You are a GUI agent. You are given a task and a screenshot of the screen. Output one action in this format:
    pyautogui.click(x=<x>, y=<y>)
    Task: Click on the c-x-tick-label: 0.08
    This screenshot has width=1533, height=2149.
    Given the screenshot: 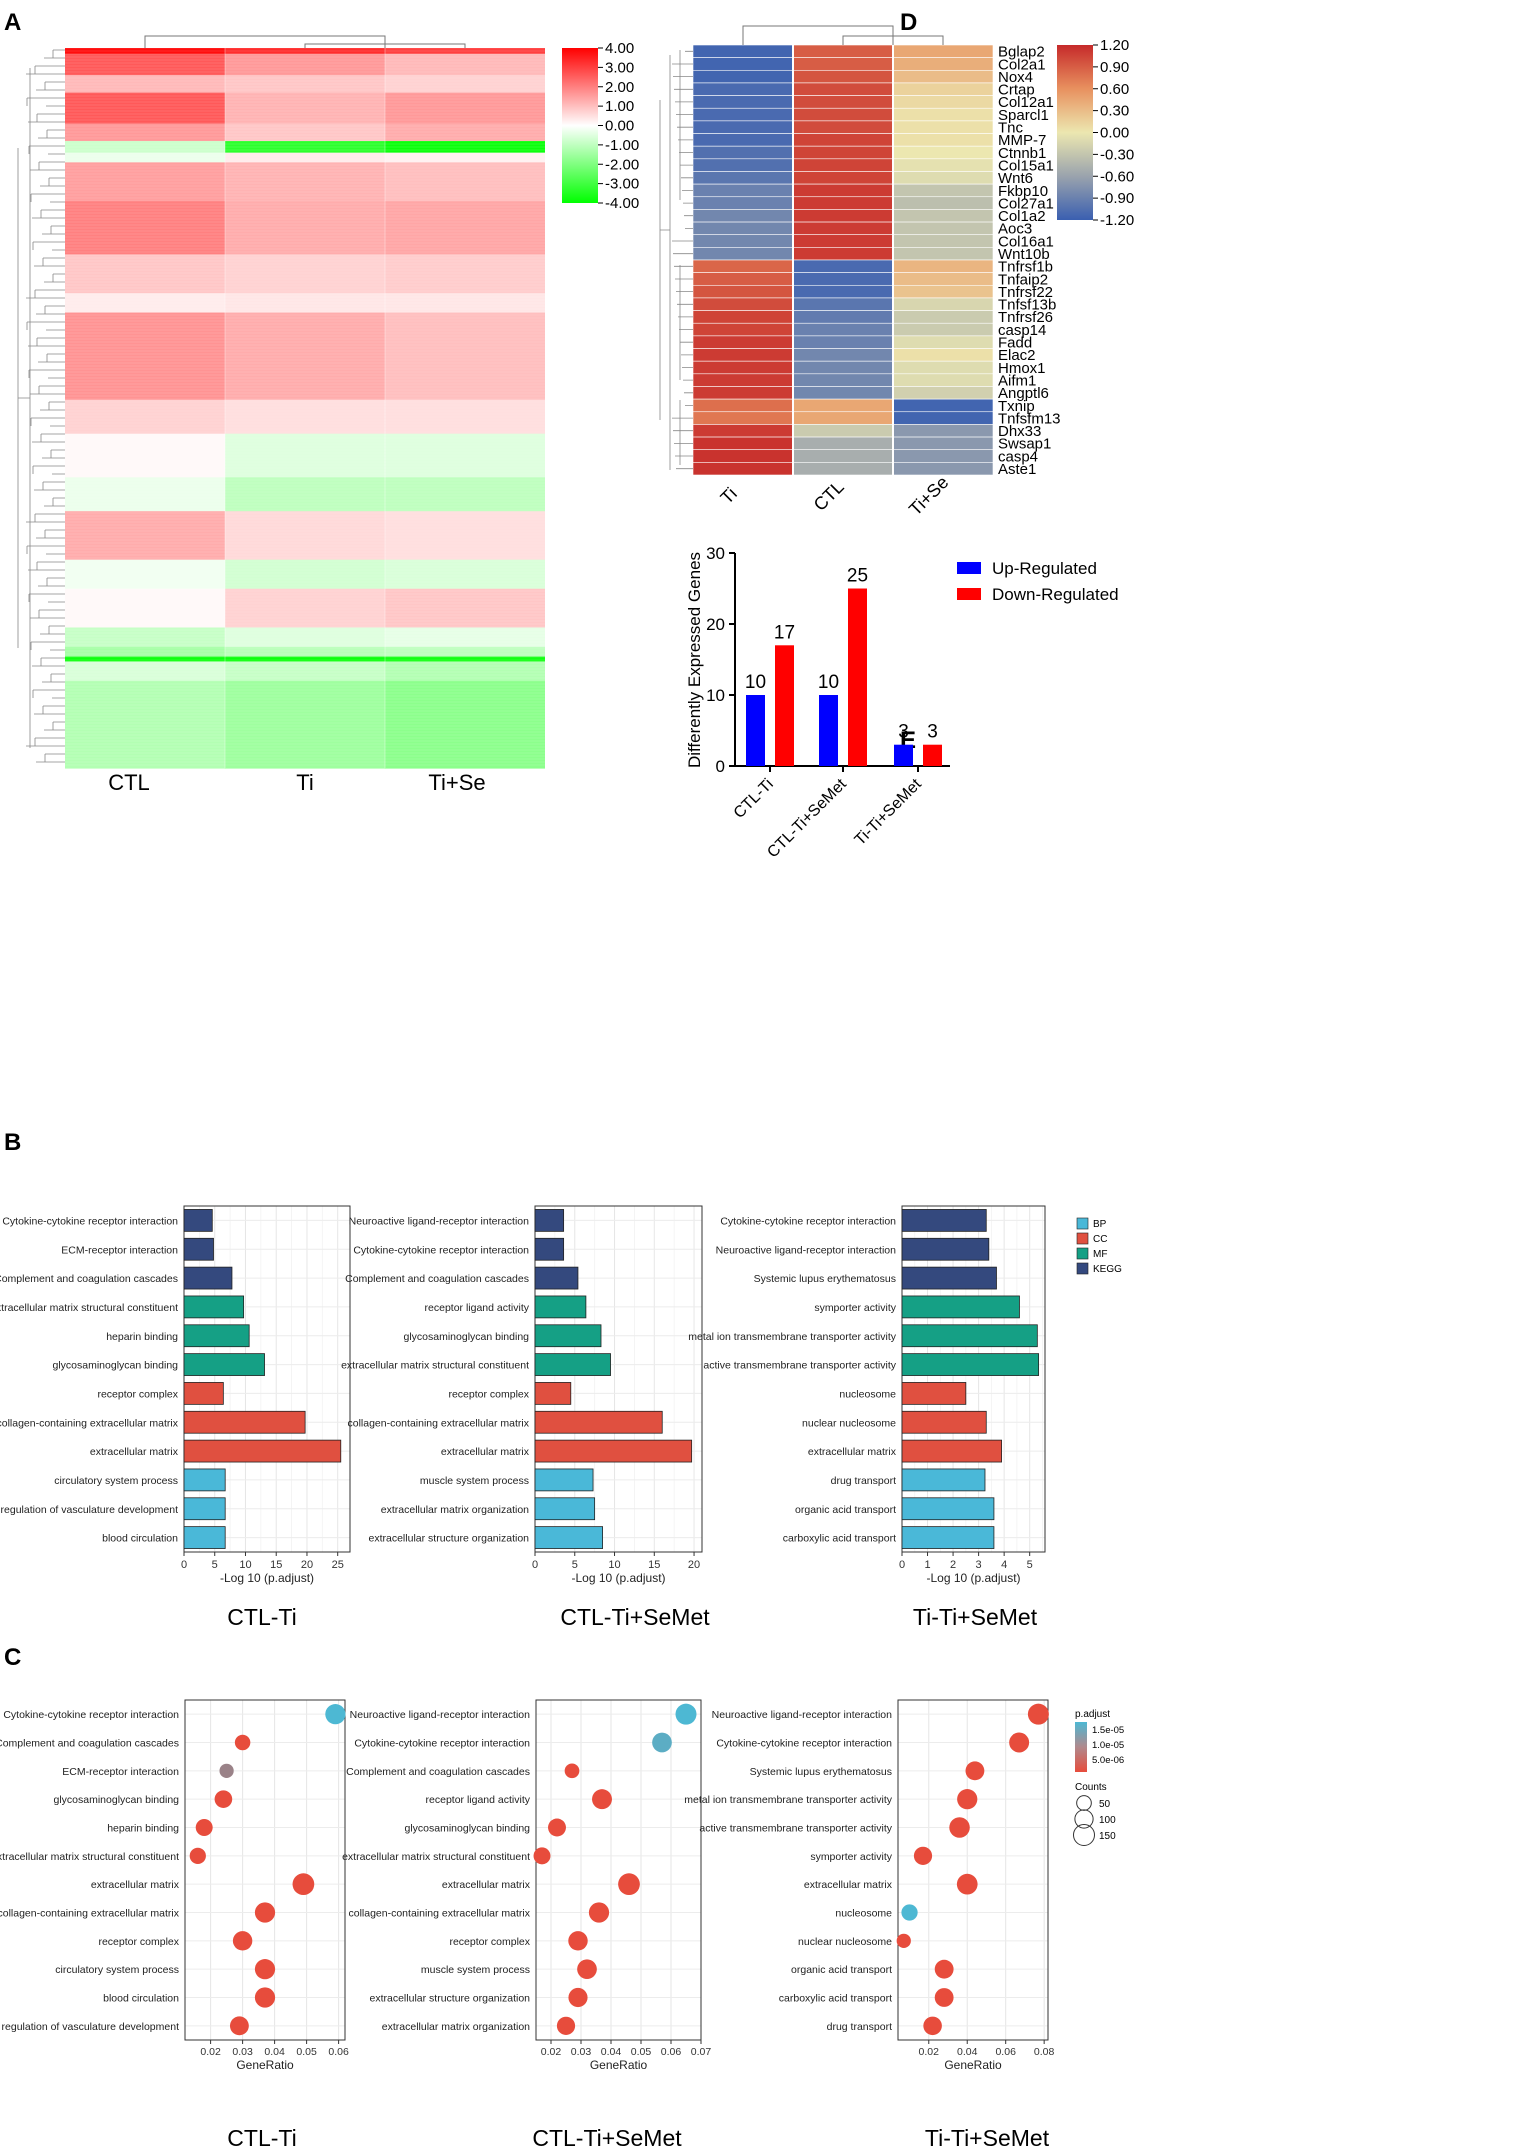 What is the action you would take?
    pyautogui.click(x=1044, y=2052)
    